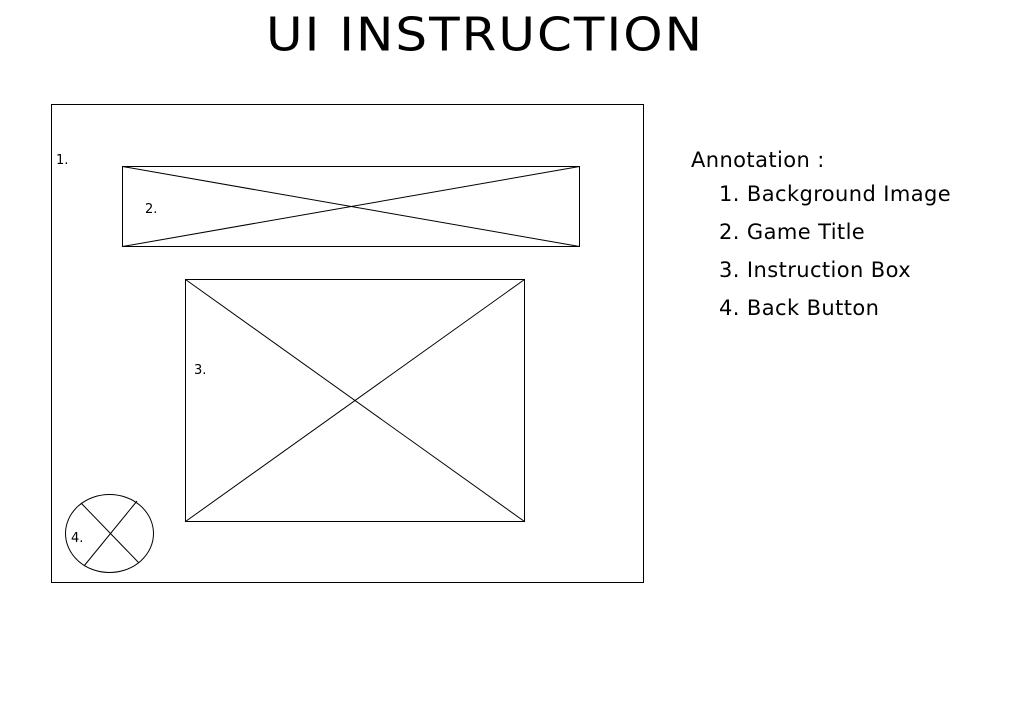 This screenshot has height=720, width=1024. I want to click on annotation-item: 4. Back Button, so click(835, 308).